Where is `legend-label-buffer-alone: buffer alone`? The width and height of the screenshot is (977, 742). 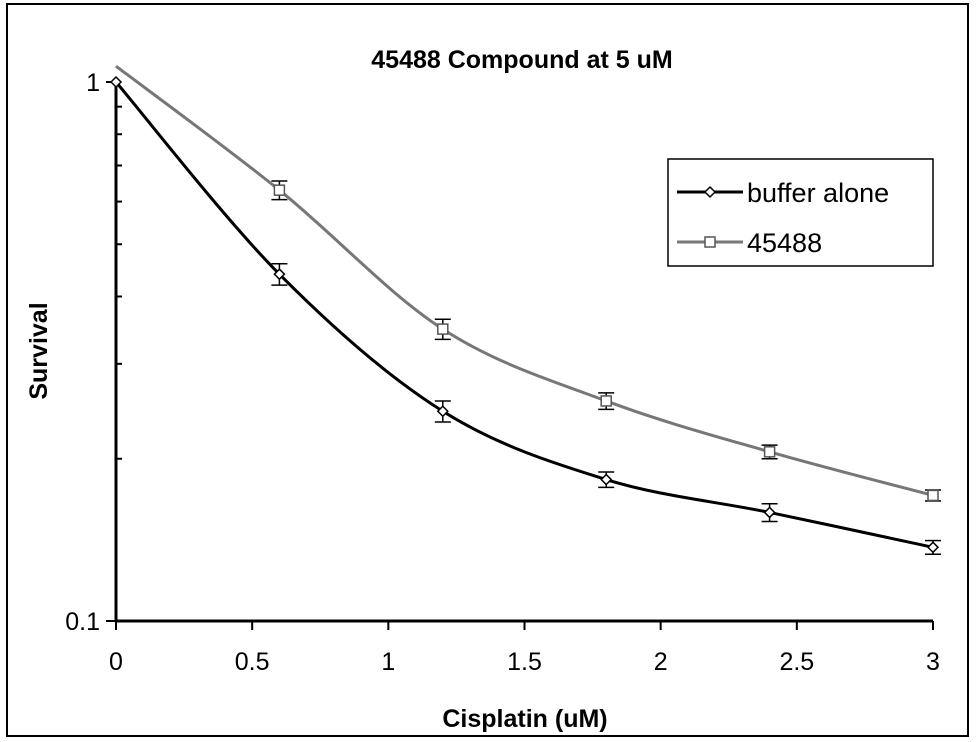
legend-label-buffer-alone: buffer alone is located at coordinates (818, 193).